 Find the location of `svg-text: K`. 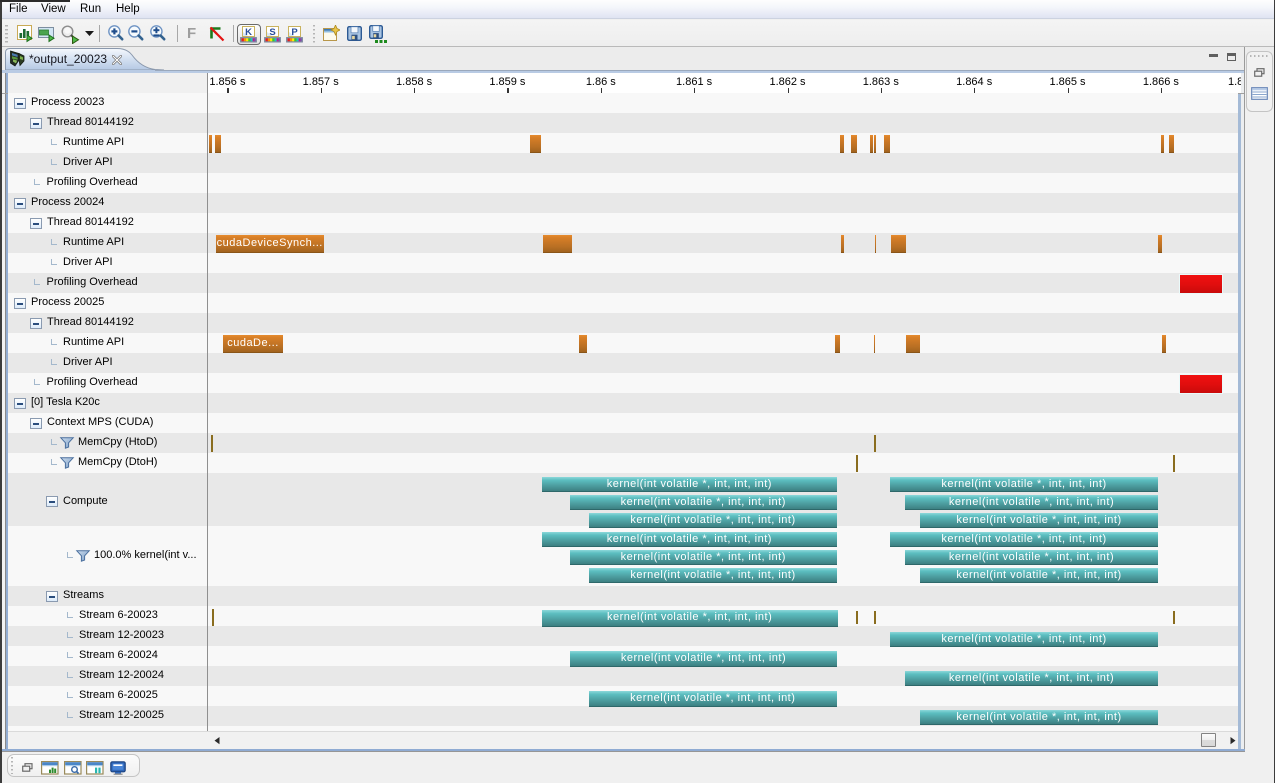

svg-text: K is located at coordinates (248, 31).